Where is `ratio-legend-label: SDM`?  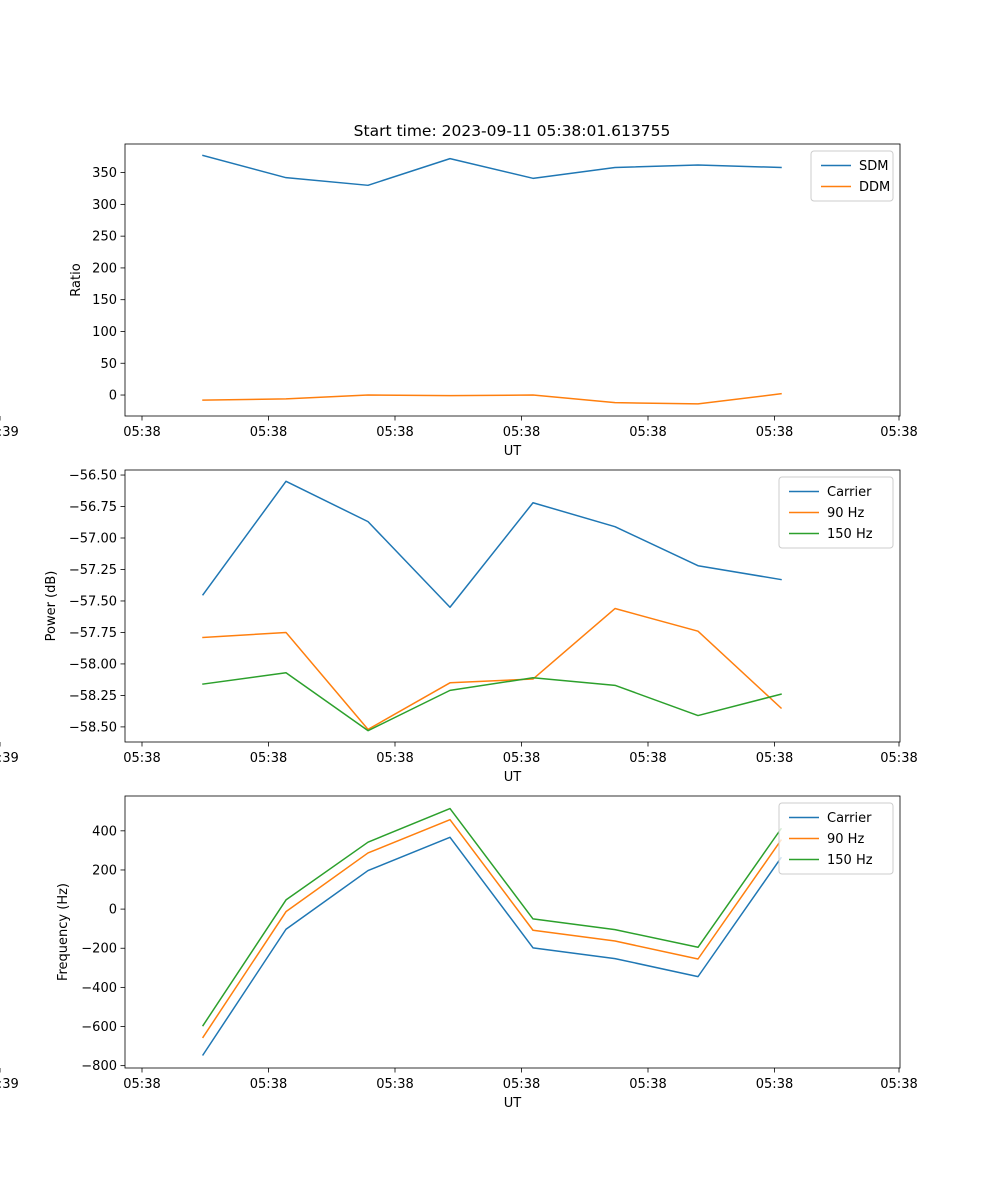 ratio-legend-label: SDM is located at coordinates (873, 166).